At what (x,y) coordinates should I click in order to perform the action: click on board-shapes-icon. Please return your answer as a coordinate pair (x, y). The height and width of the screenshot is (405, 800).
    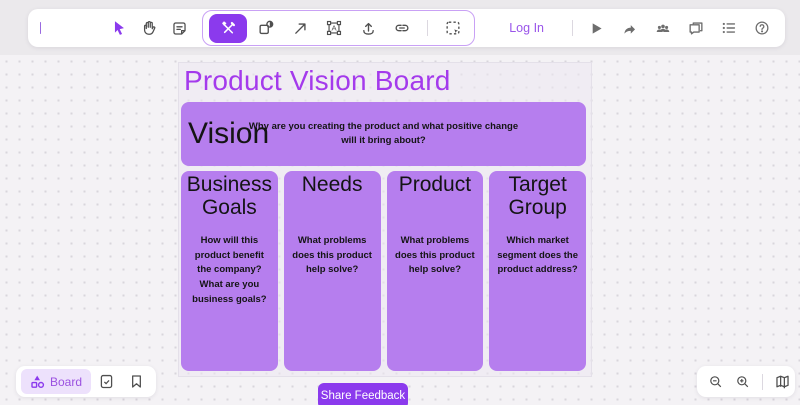
    Looking at the image, I should click on (37, 381).